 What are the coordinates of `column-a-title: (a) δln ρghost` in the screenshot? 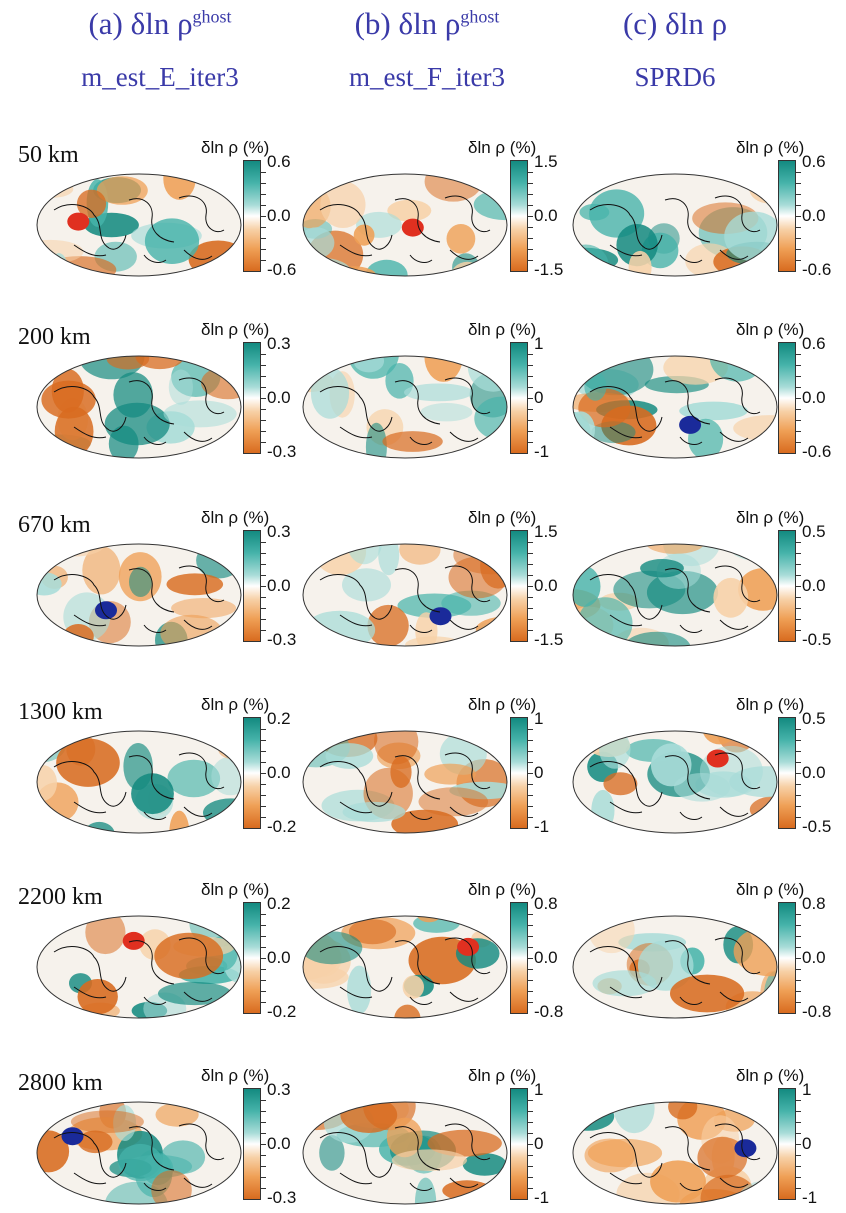 It's located at (160, 24).